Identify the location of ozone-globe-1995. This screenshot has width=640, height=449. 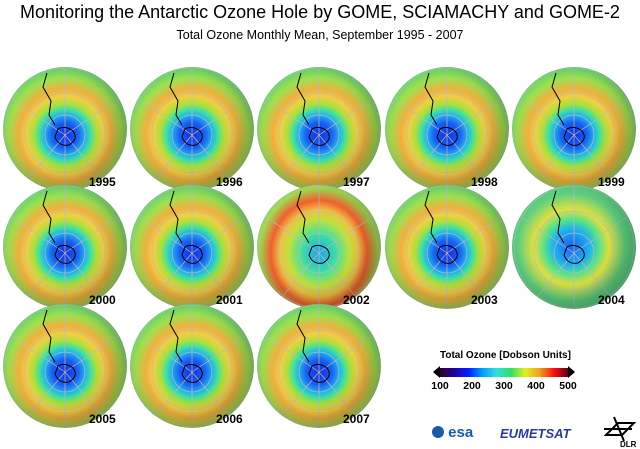
(65, 129).